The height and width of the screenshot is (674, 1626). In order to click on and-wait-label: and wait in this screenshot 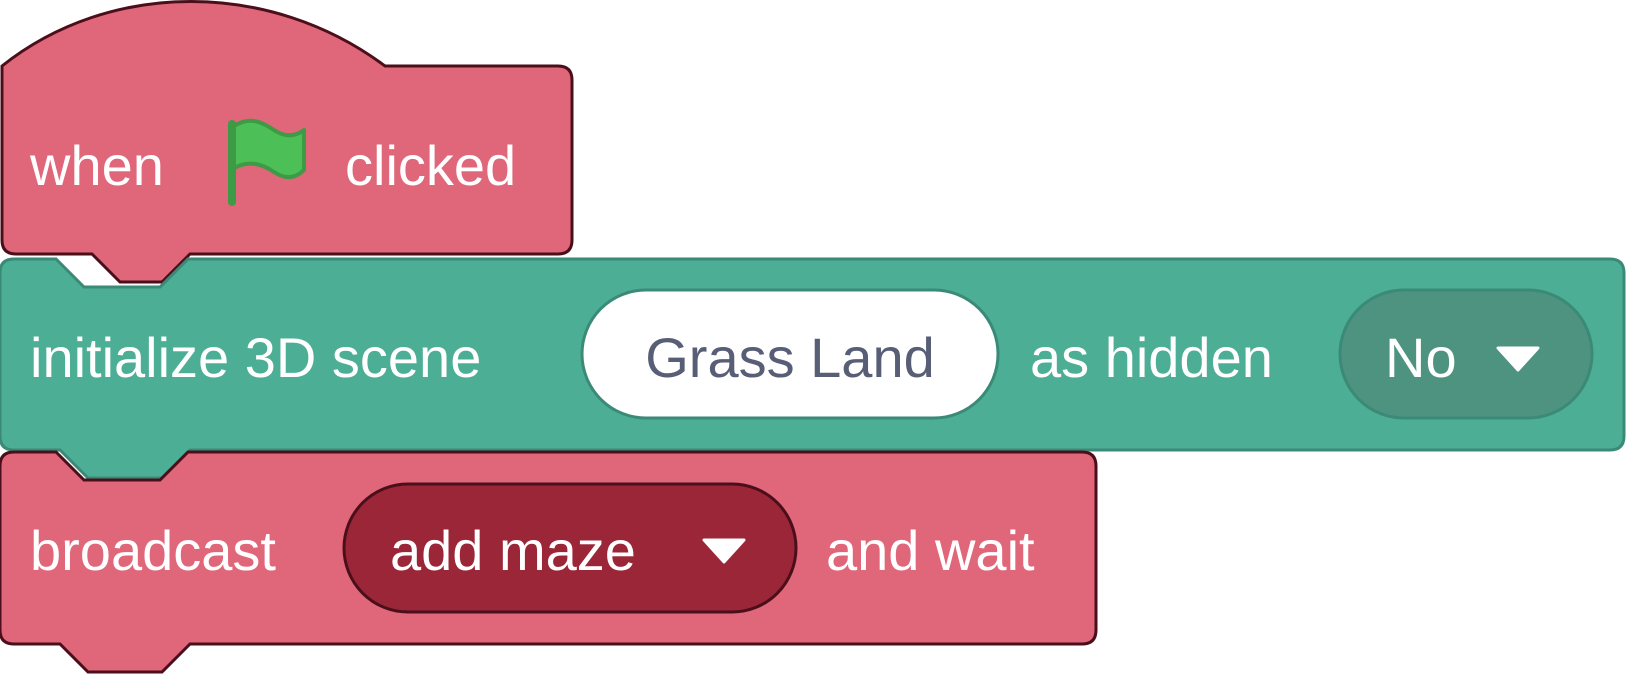, I will do `click(930, 550)`.